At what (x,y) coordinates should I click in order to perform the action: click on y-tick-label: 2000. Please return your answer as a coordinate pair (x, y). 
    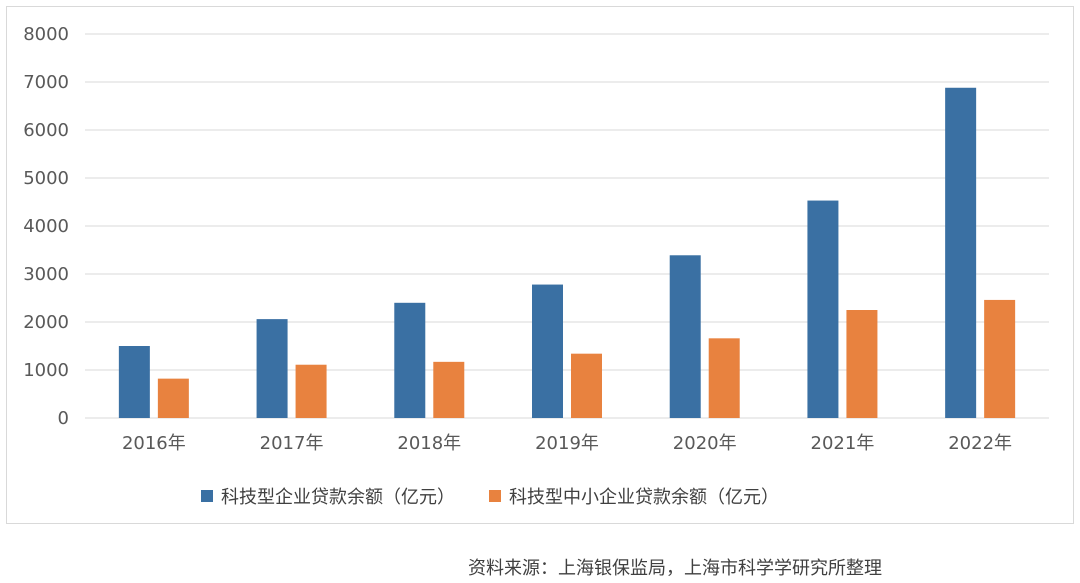
    Looking at the image, I should click on (46, 322).